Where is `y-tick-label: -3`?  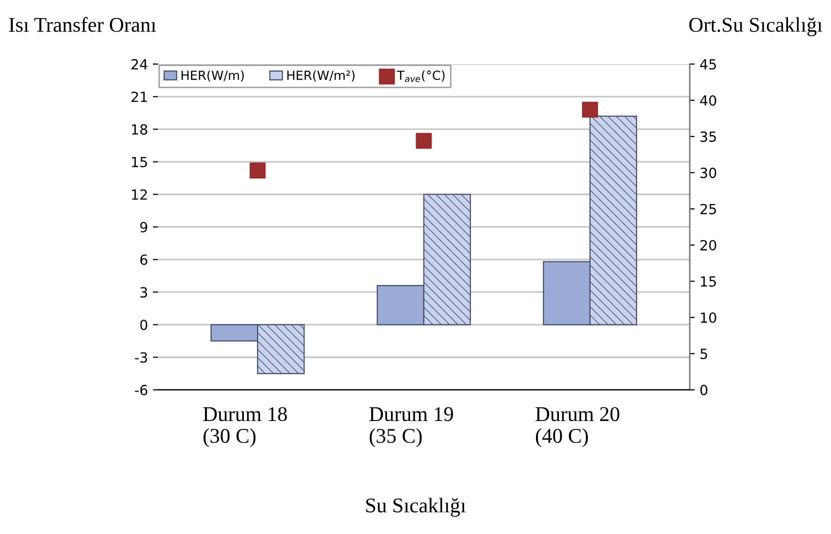 y-tick-label: -3 is located at coordinates (141, 357).